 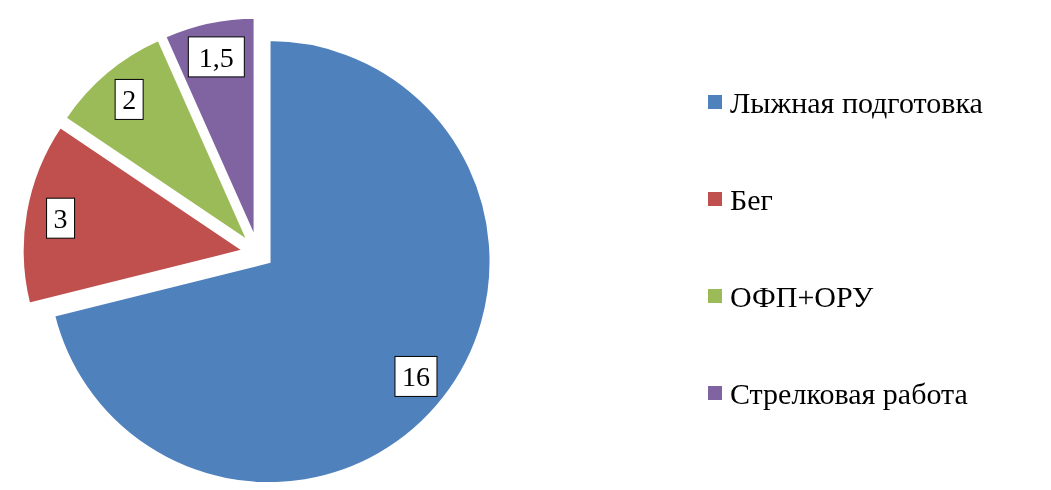 I want to click on legend-label: ОФП+ОРУ, so click(x=802, y=296).